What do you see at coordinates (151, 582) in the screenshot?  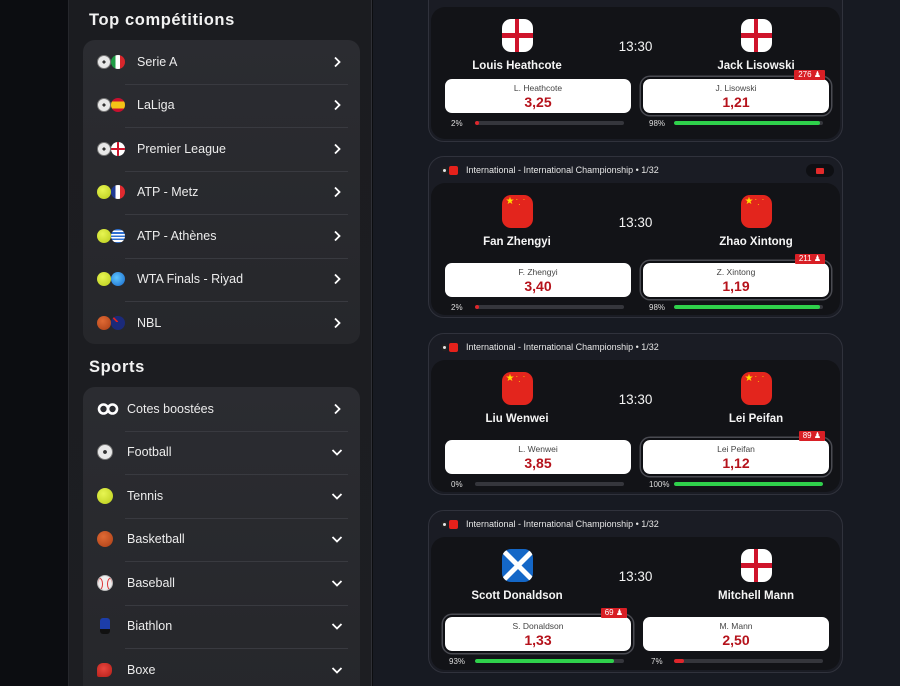 I see `sport-label: Baseball` at bounding box center [151, 582].